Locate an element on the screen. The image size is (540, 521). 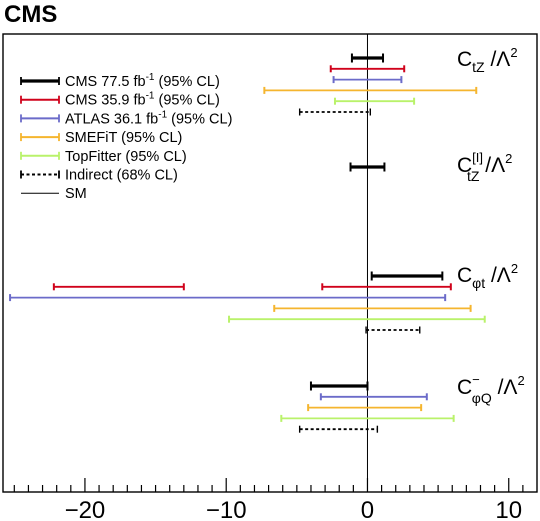
coefficient-label: CtZ /Λ2 is located at coordinates (487, 60).